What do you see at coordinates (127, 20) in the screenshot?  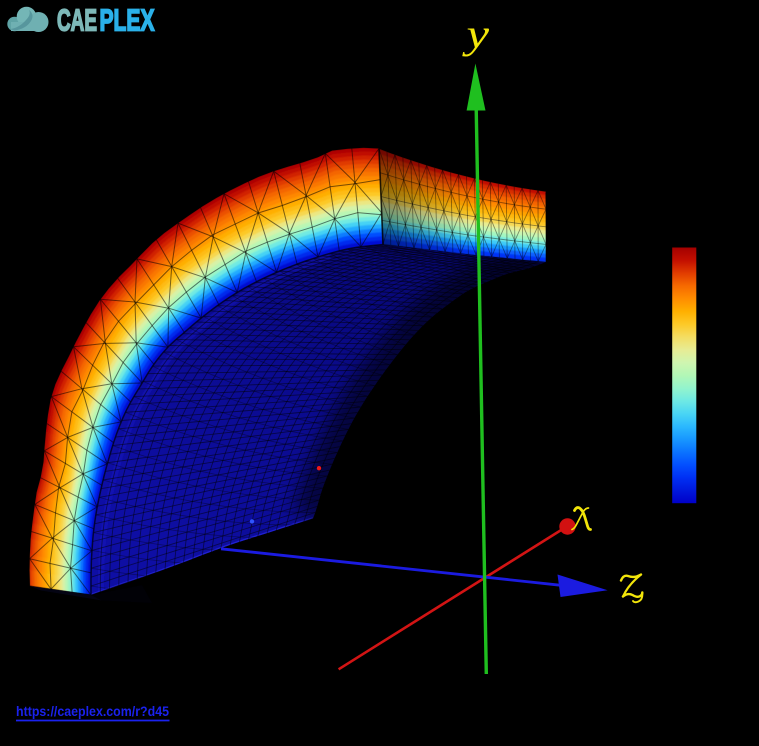 I see `svg-text: PLEX` at bounding box center [127, 20].